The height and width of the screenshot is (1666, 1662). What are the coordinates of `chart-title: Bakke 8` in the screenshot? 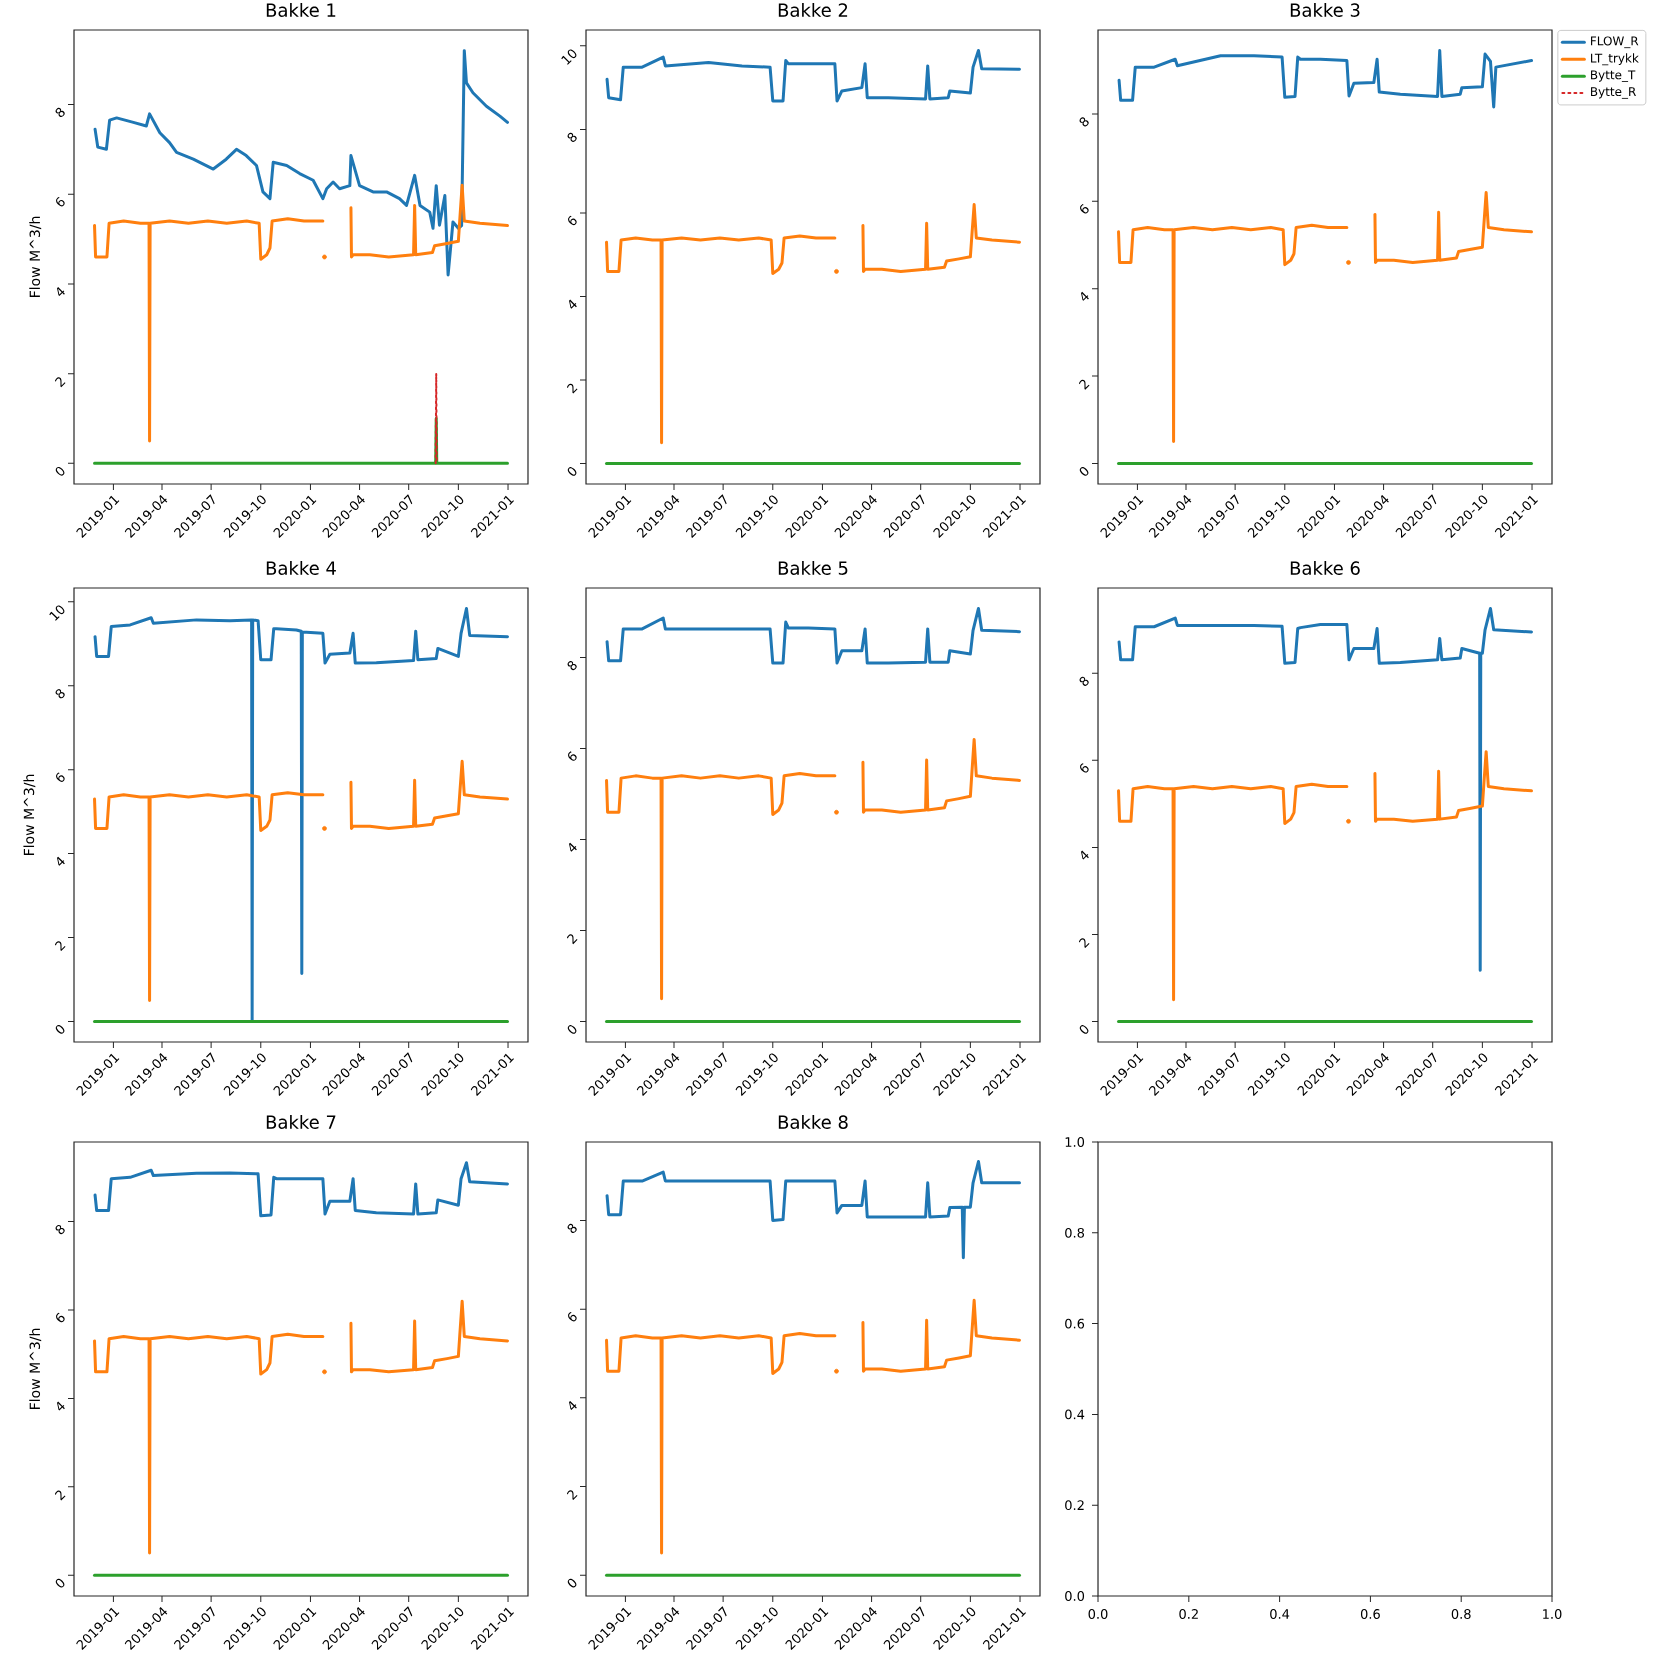 It's located at (813, 1122).